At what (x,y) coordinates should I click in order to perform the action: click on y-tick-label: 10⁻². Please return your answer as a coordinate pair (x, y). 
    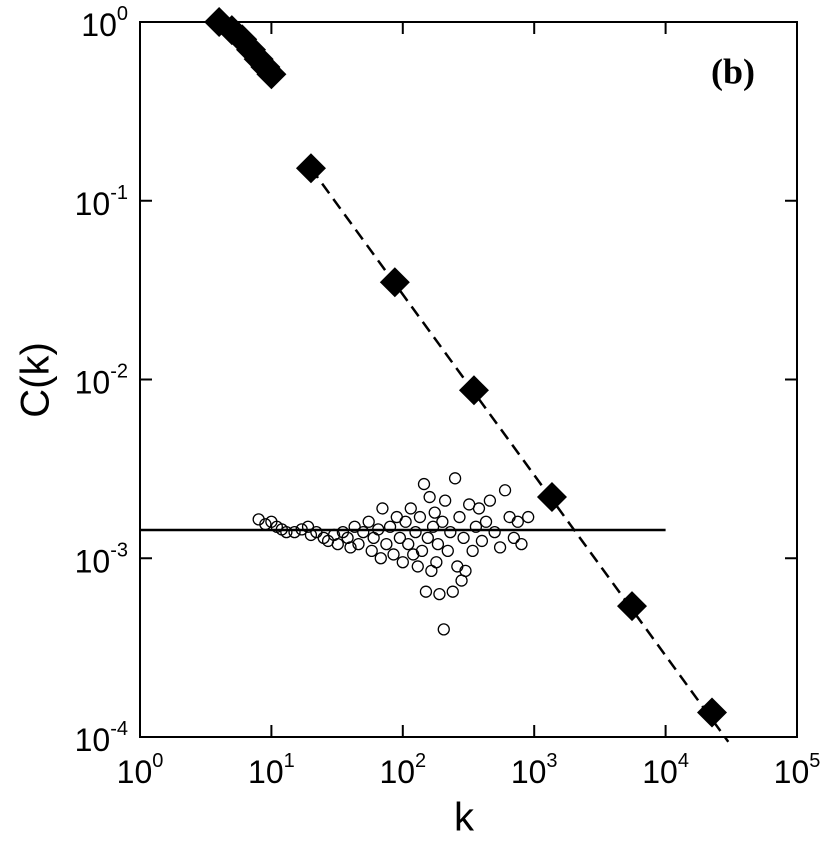
    Looking at the image, I should click on (101, 381).